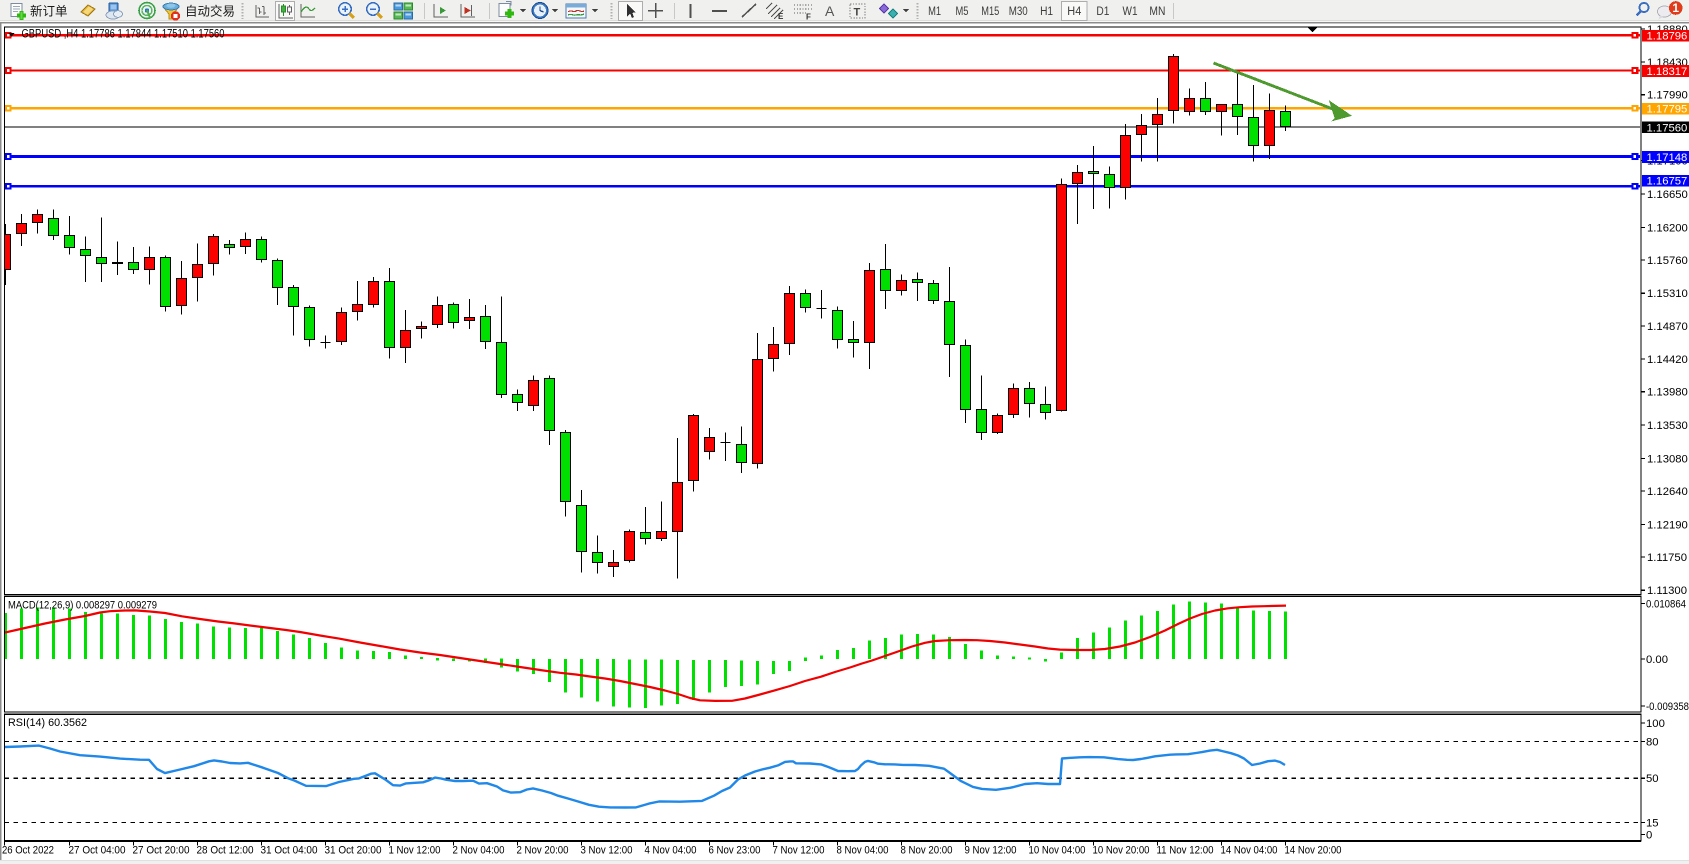 The image size is (1689, 864). What do you see at coordinates (991, 851) in the screenshot?
I see `svg-text: 9 Nov 12:00` at bounding box center [991, 851].